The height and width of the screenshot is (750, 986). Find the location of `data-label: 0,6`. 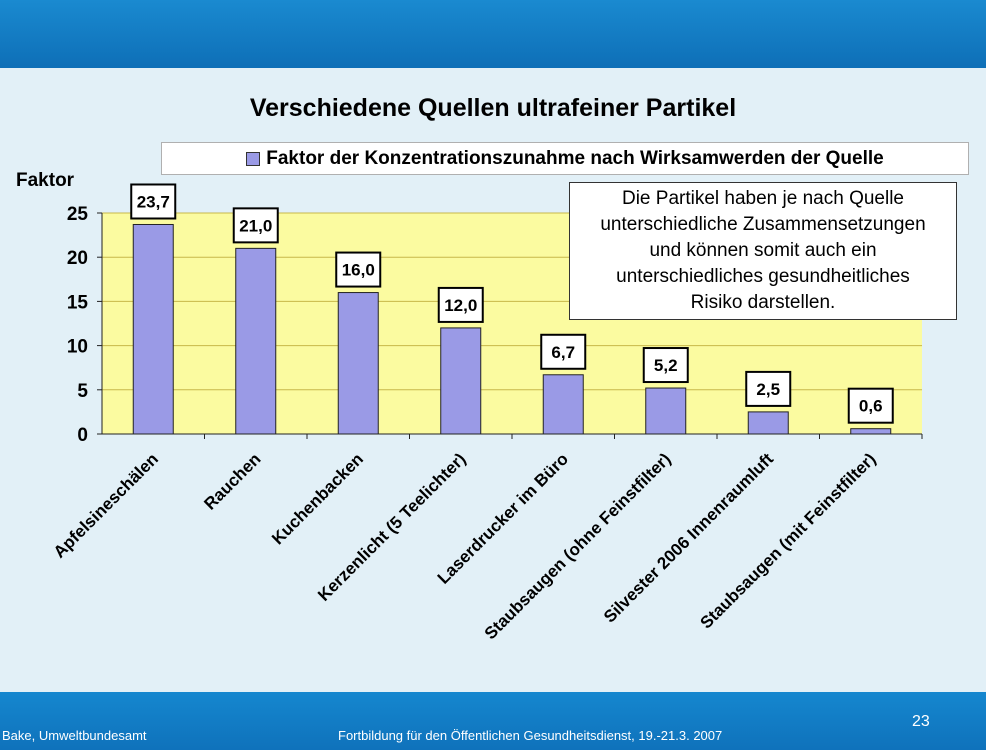

data-label: 0,6 is located at coordinates (871, 406).